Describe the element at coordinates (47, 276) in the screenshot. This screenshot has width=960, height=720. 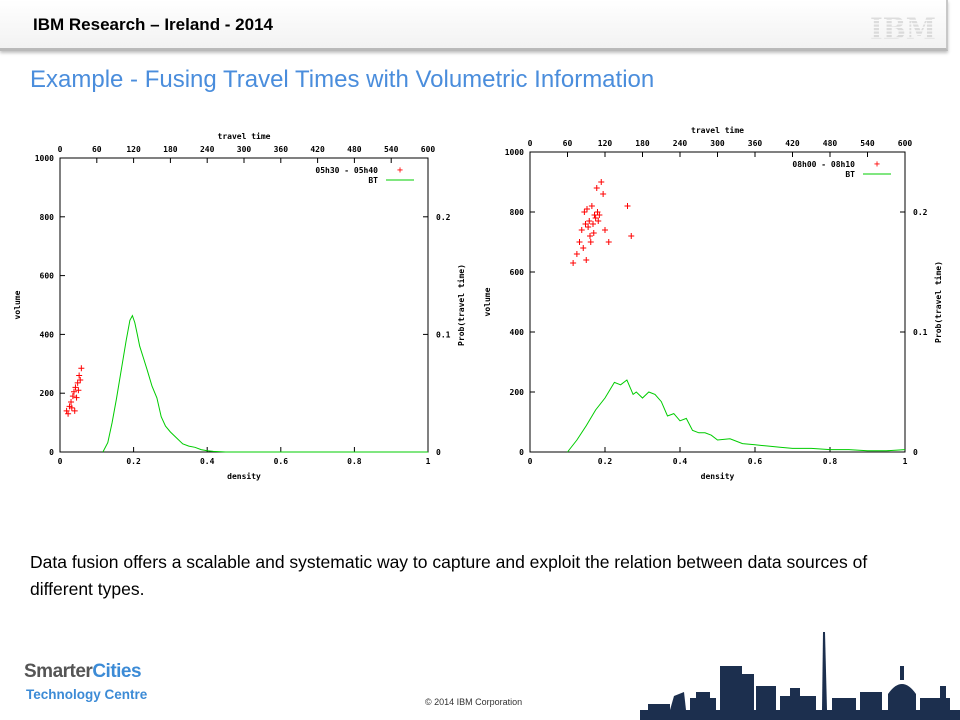
I see `y-tick-label: 600` at that location.